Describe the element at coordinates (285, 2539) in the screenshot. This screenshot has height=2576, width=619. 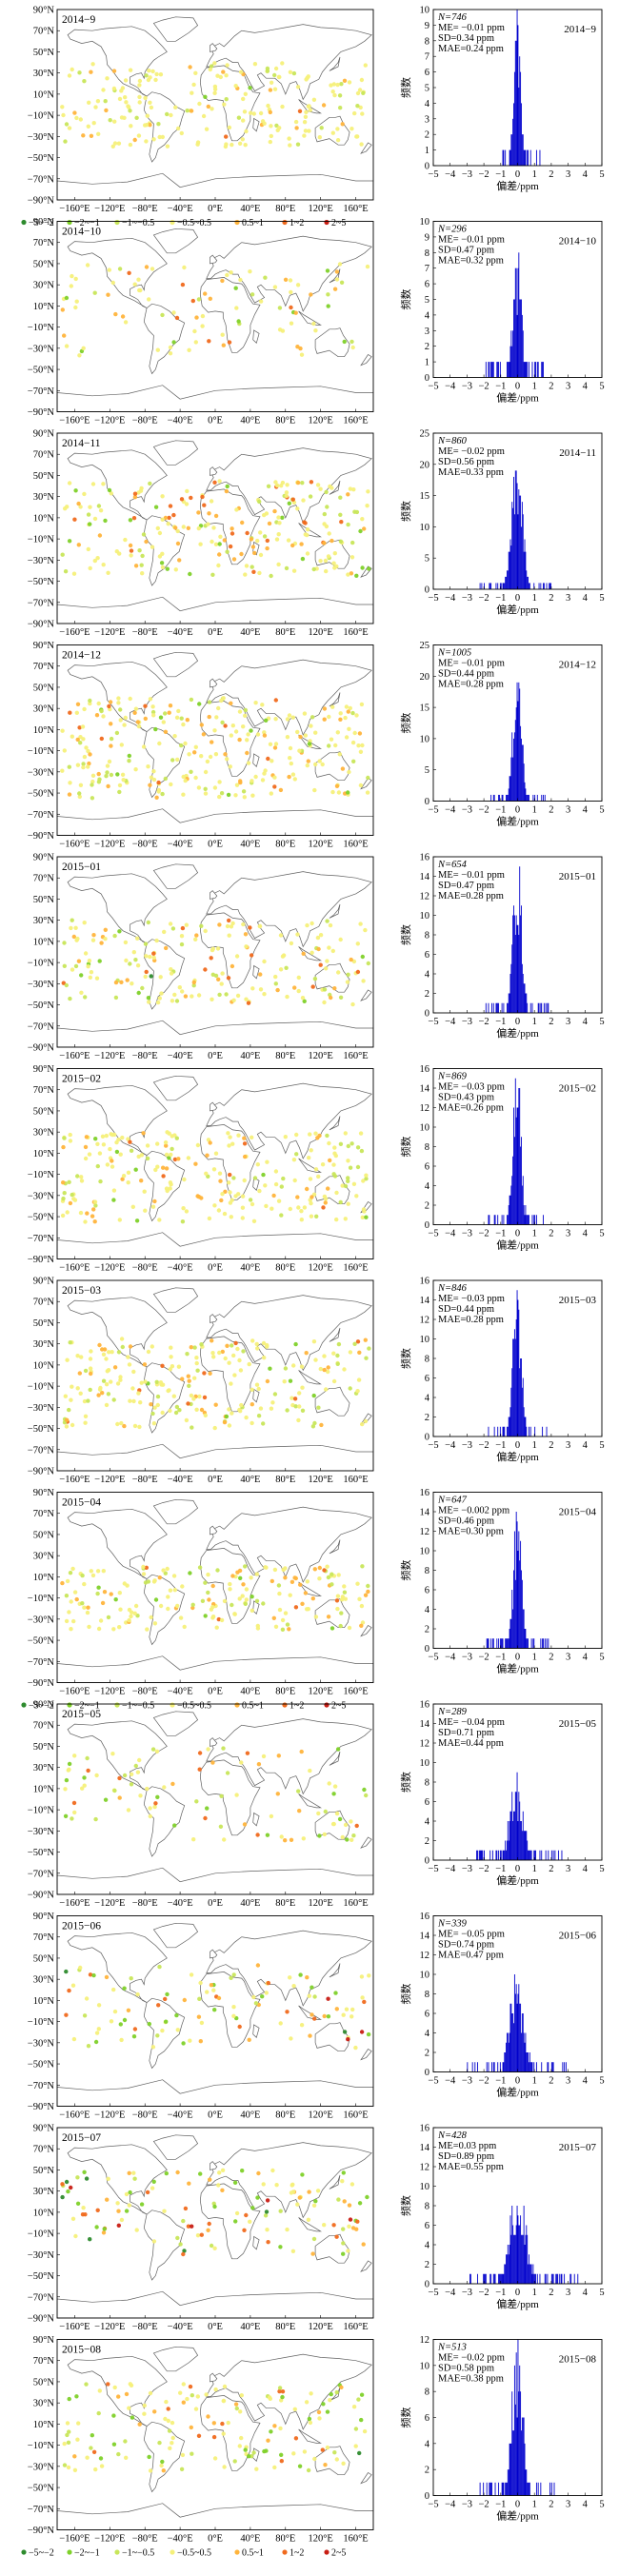
I see `lon-tick-label: 80°E` at that location.